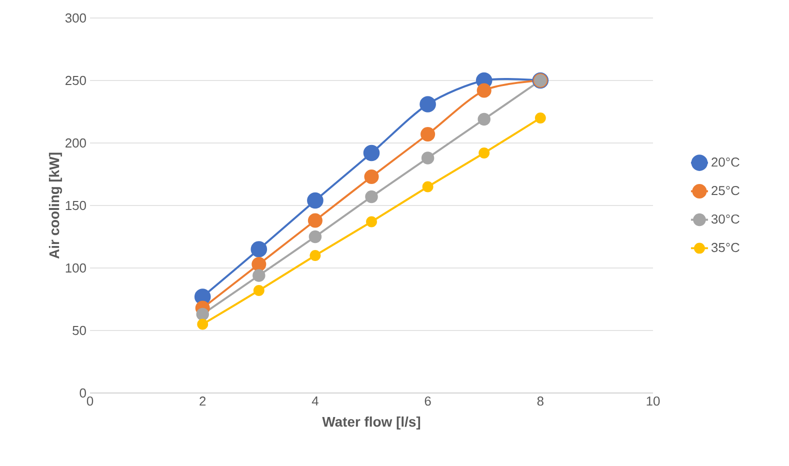  I want to click on y-tick-label: 50, so click(79, 331).